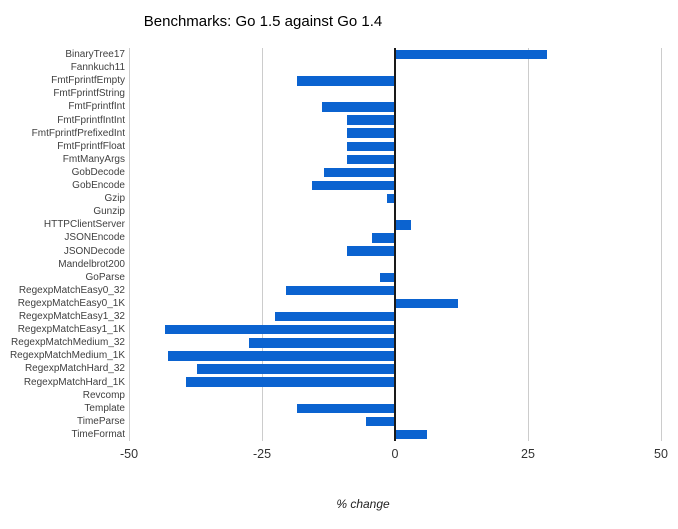 The height and width of the screenshot is (529, 678). I want to click on zero-axis-line, so click(395, 244).